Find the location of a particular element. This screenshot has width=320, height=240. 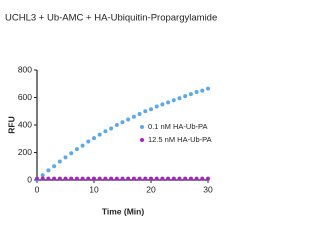

y-tick-label: 600 is located at coordinates (25, 97).